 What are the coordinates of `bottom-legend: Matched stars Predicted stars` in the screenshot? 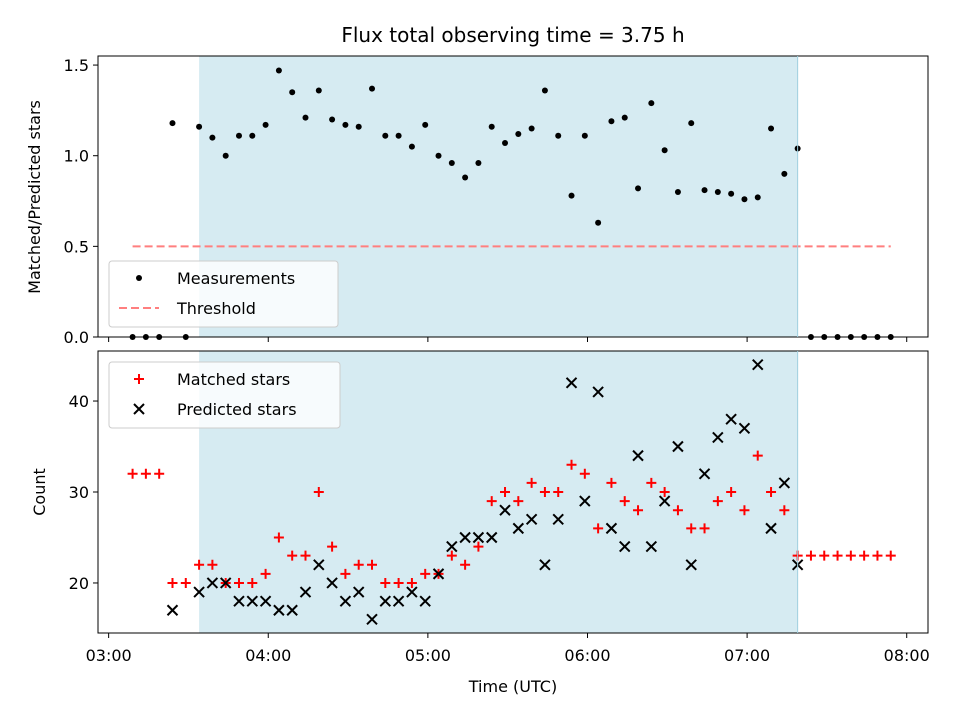 It's located at (224, 395).